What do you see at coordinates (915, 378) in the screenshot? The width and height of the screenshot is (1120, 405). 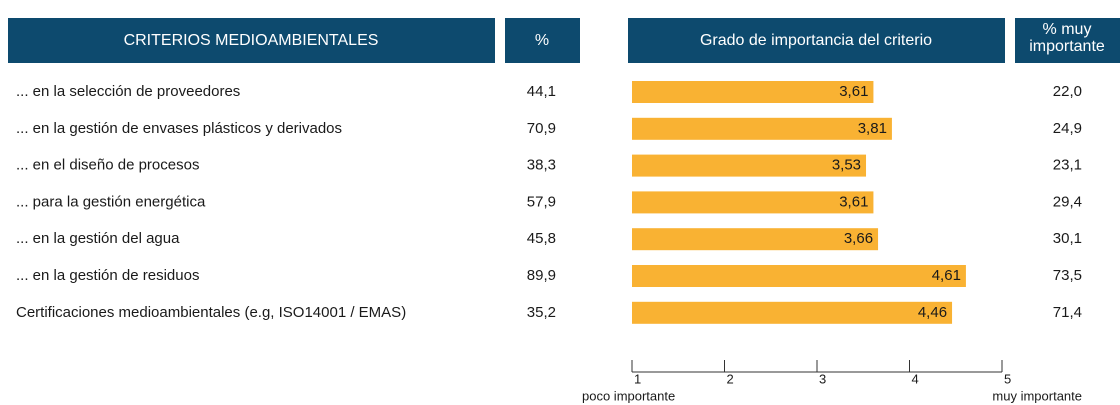 I see `x-tick-label: 4` at bounding box center [915, 378].